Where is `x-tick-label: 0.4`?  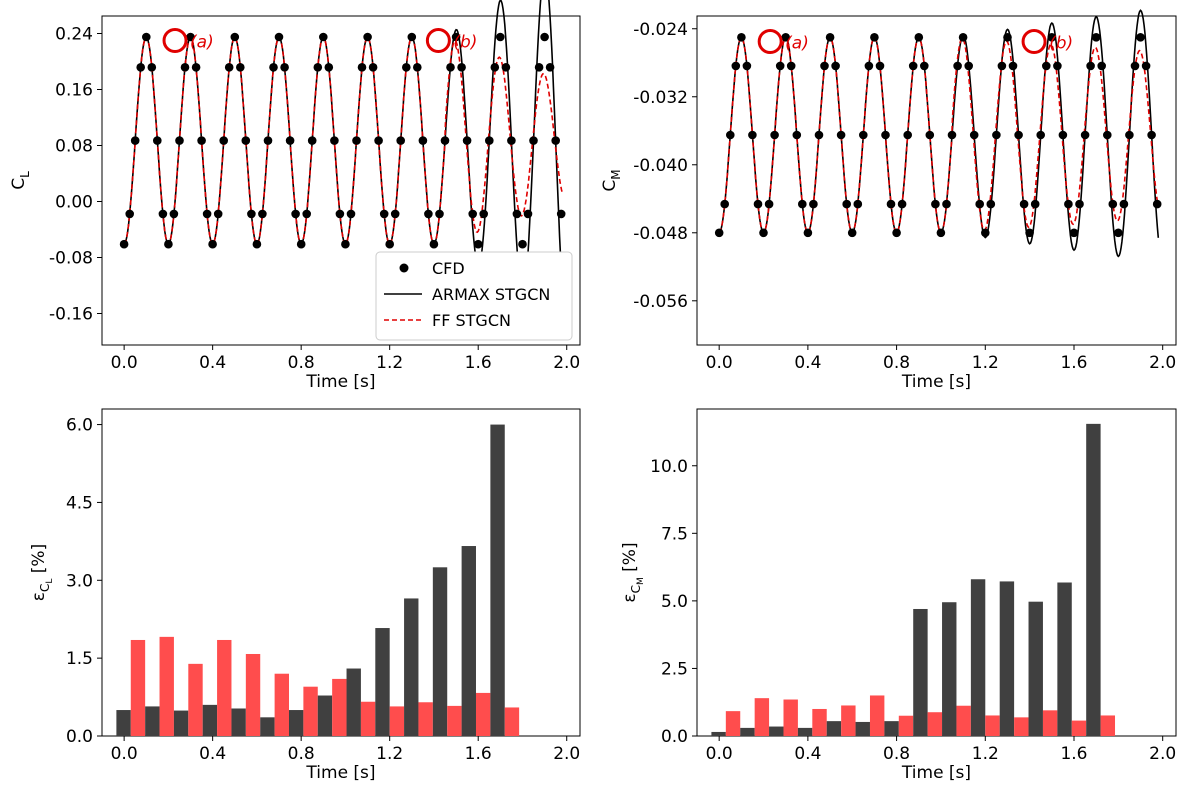 x-tick-label: 0.4 is located at coordinates (212, 754).